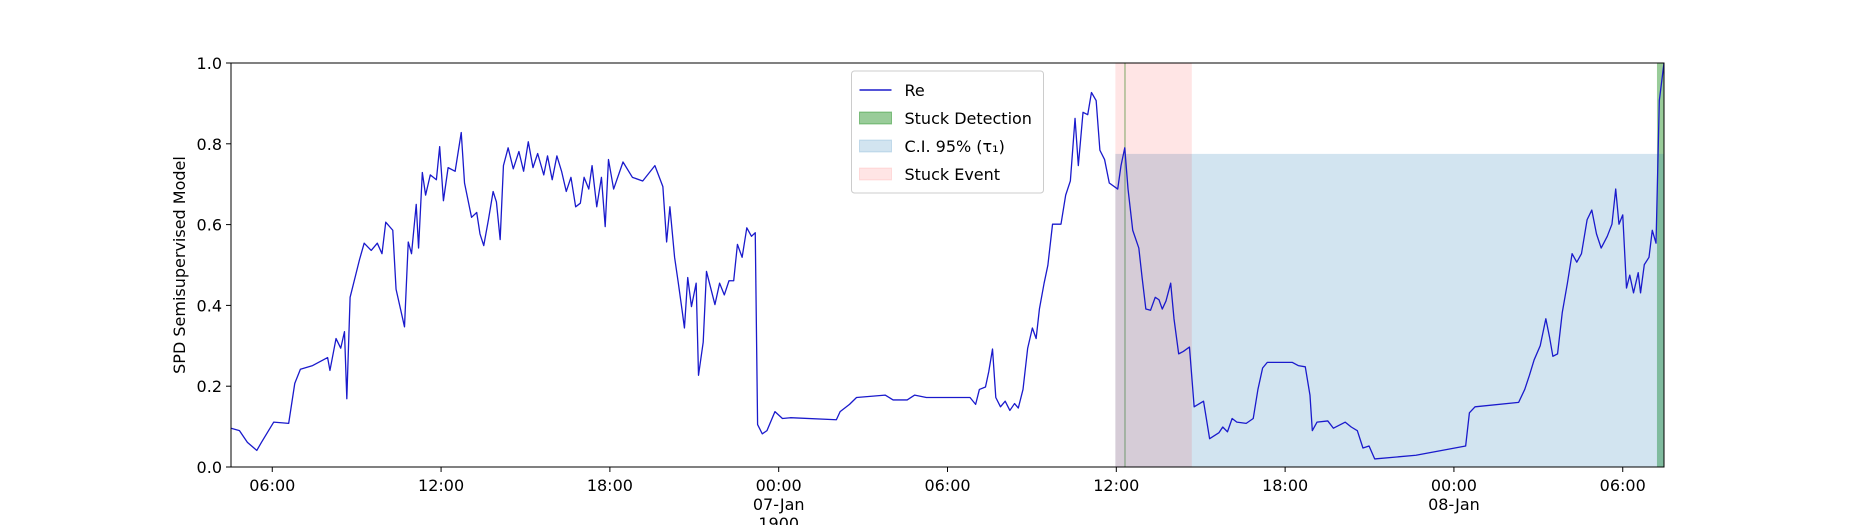  Describe the element at coordinates (209, 305) in the screenshot. I see `y-tick-label: 0.4` at that location.